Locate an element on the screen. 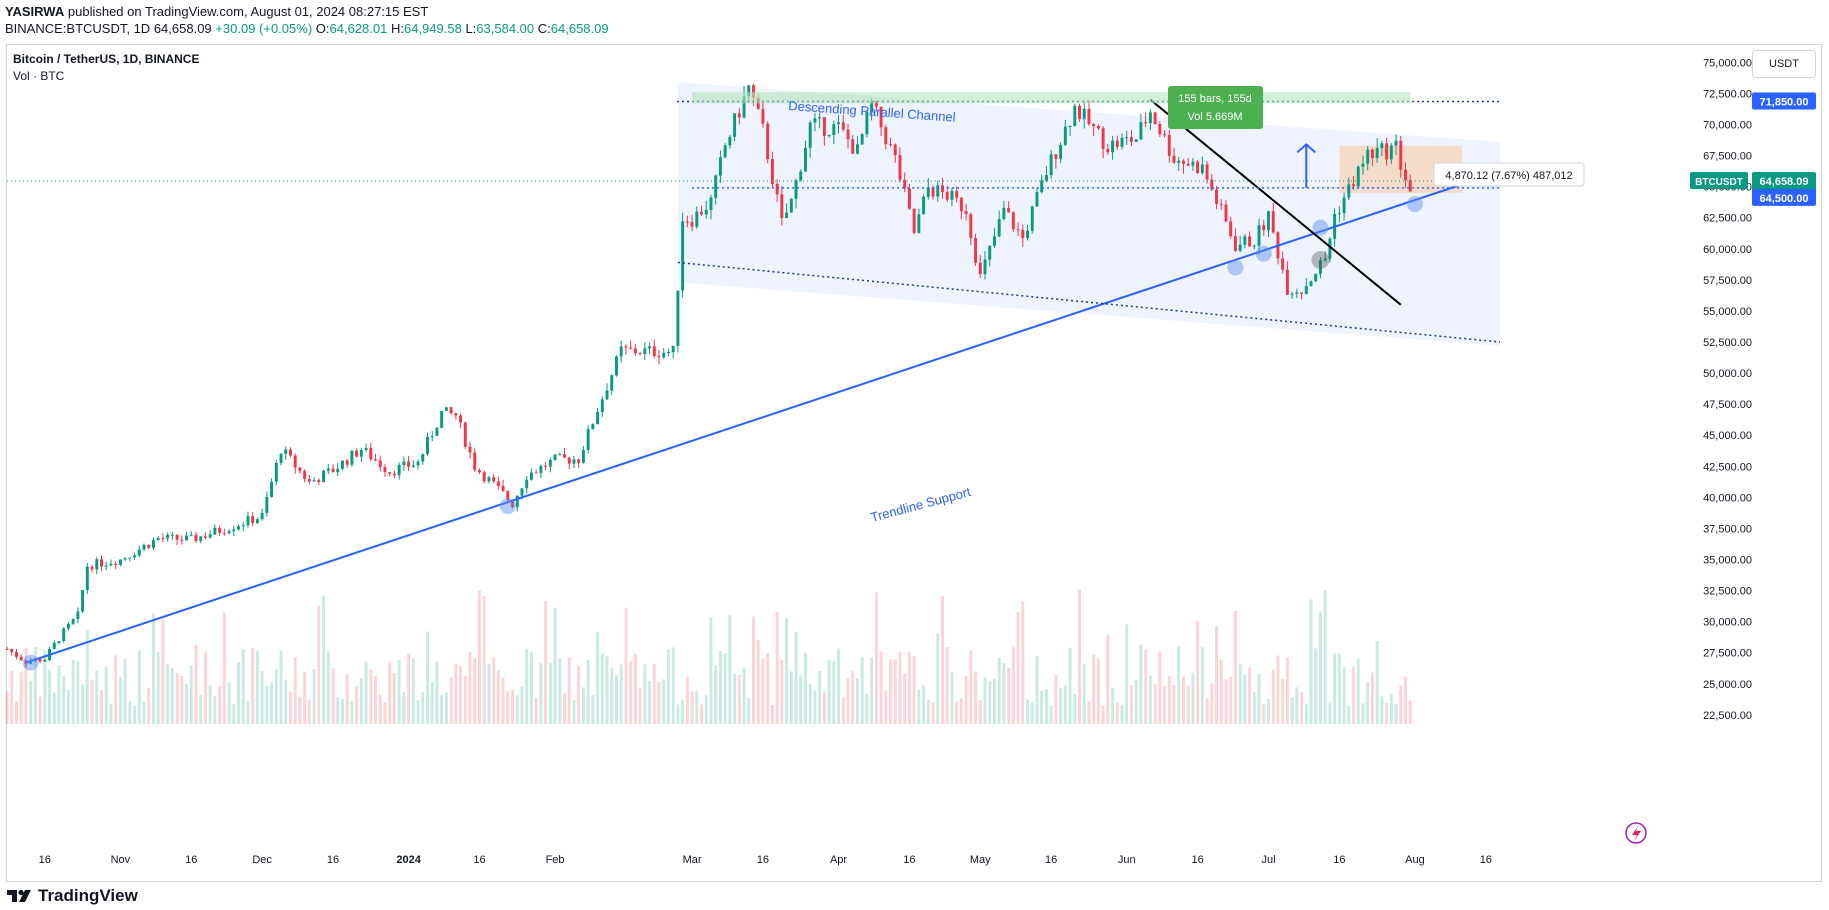 The width and height of the screenshot is (1829, 910). legend-volume: Vol · BTC is located at coordinates (39, 76).